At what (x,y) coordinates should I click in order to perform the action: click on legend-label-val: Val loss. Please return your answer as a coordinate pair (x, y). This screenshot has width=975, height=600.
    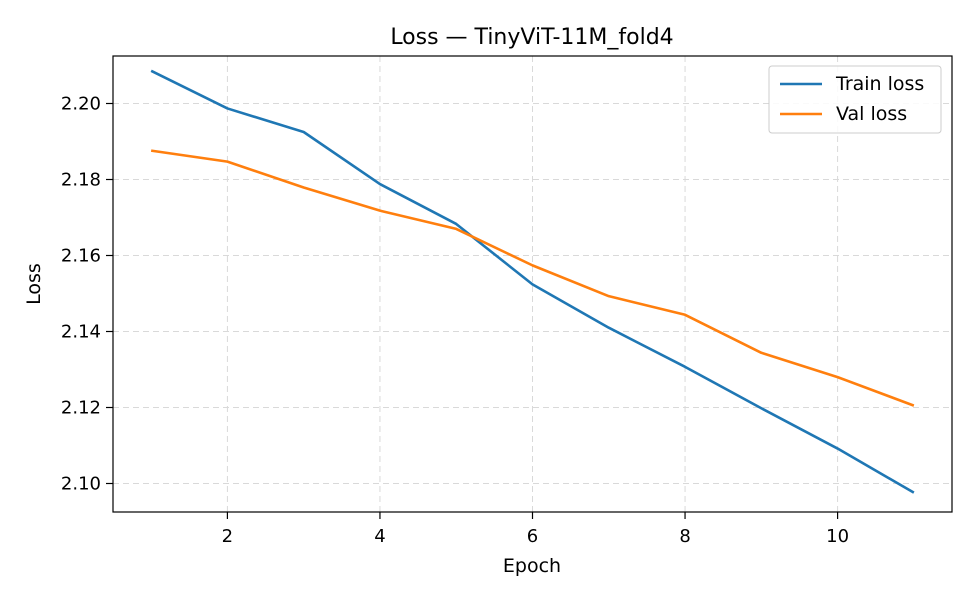
    Looking at the image, I should click on (871, 114).